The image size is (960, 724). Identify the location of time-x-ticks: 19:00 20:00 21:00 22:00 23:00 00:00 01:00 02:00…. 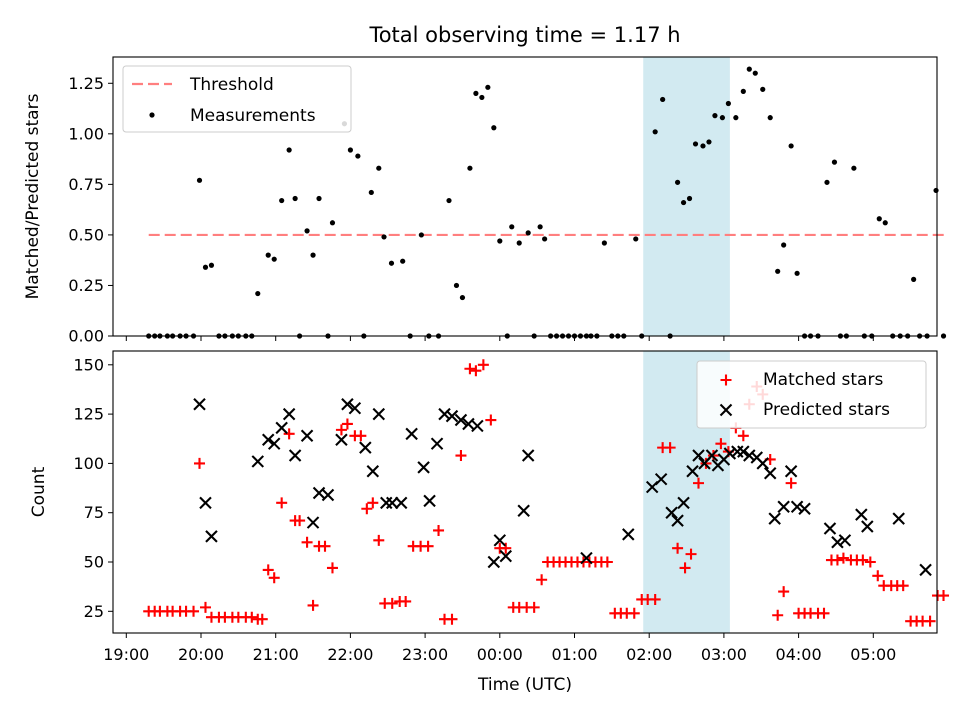
(499, 648).